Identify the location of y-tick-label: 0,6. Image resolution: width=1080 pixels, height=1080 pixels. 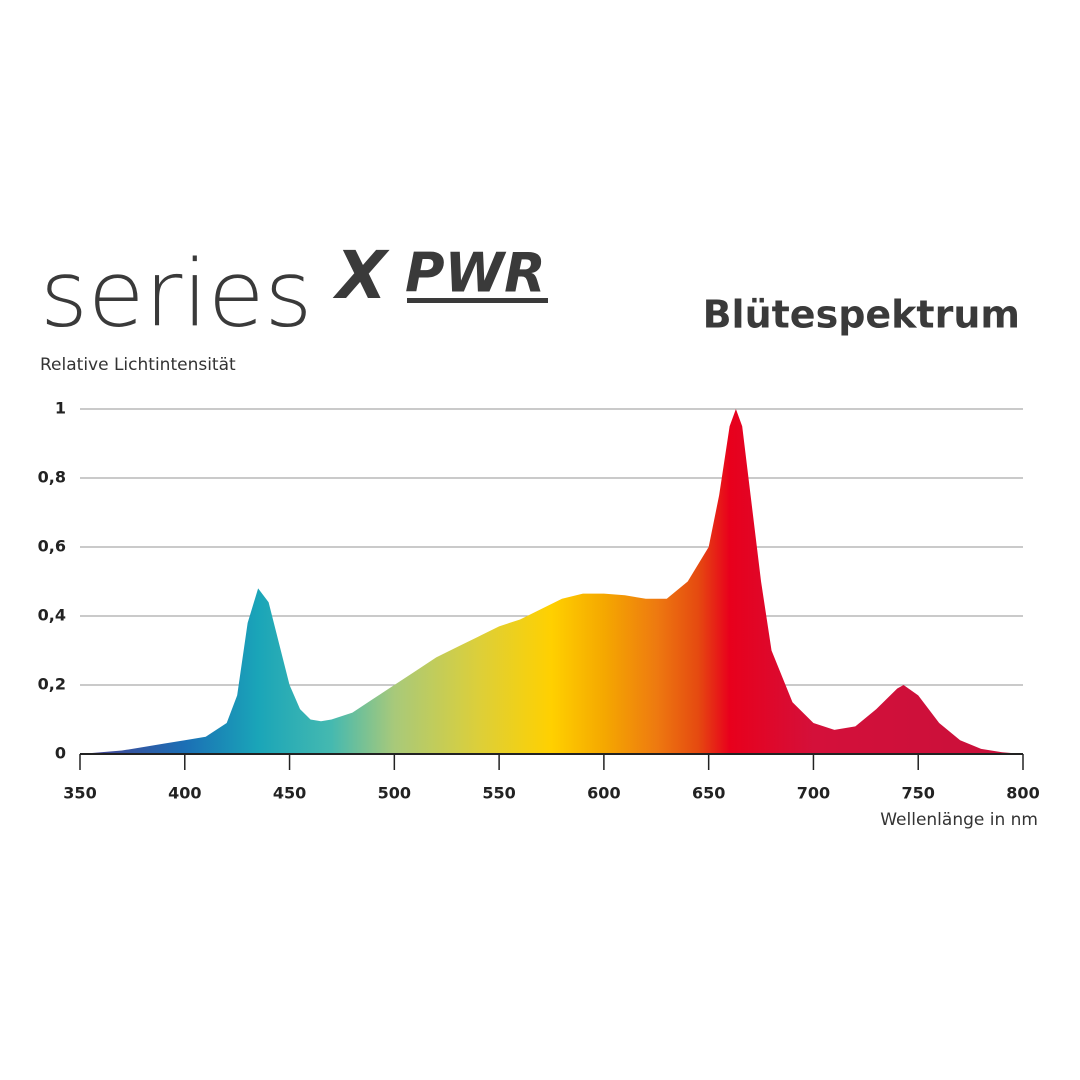
(52, 546).